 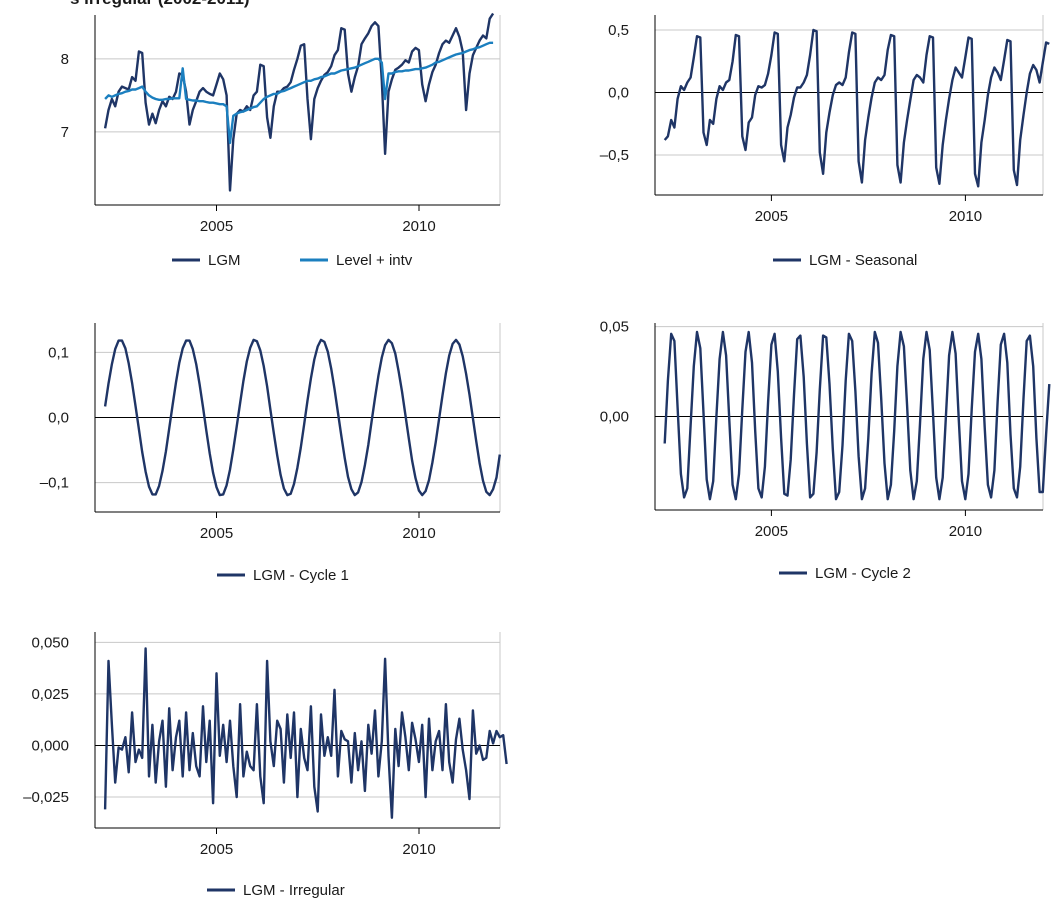 What do you see at coordinates (301, 575) in the screenshot?
I see `legend-label: LGM - Cycle 1` at bounding box center [301, 575].